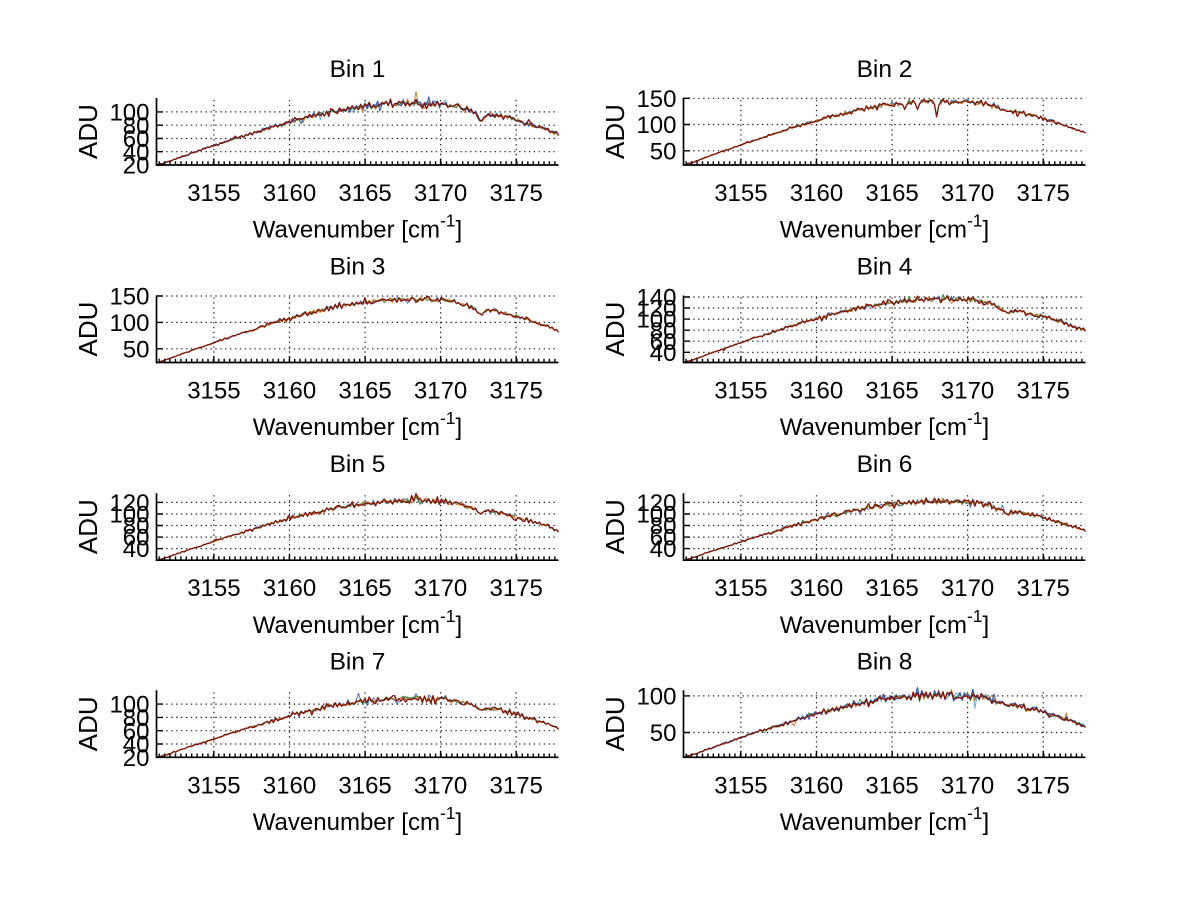 Image resolution: width=1200 pixels, height=901 pixels. What do you see at coordinates (885, 267) in the screenshot?
I see `svg-text: Bin 4` at bounding box center [885, 267].